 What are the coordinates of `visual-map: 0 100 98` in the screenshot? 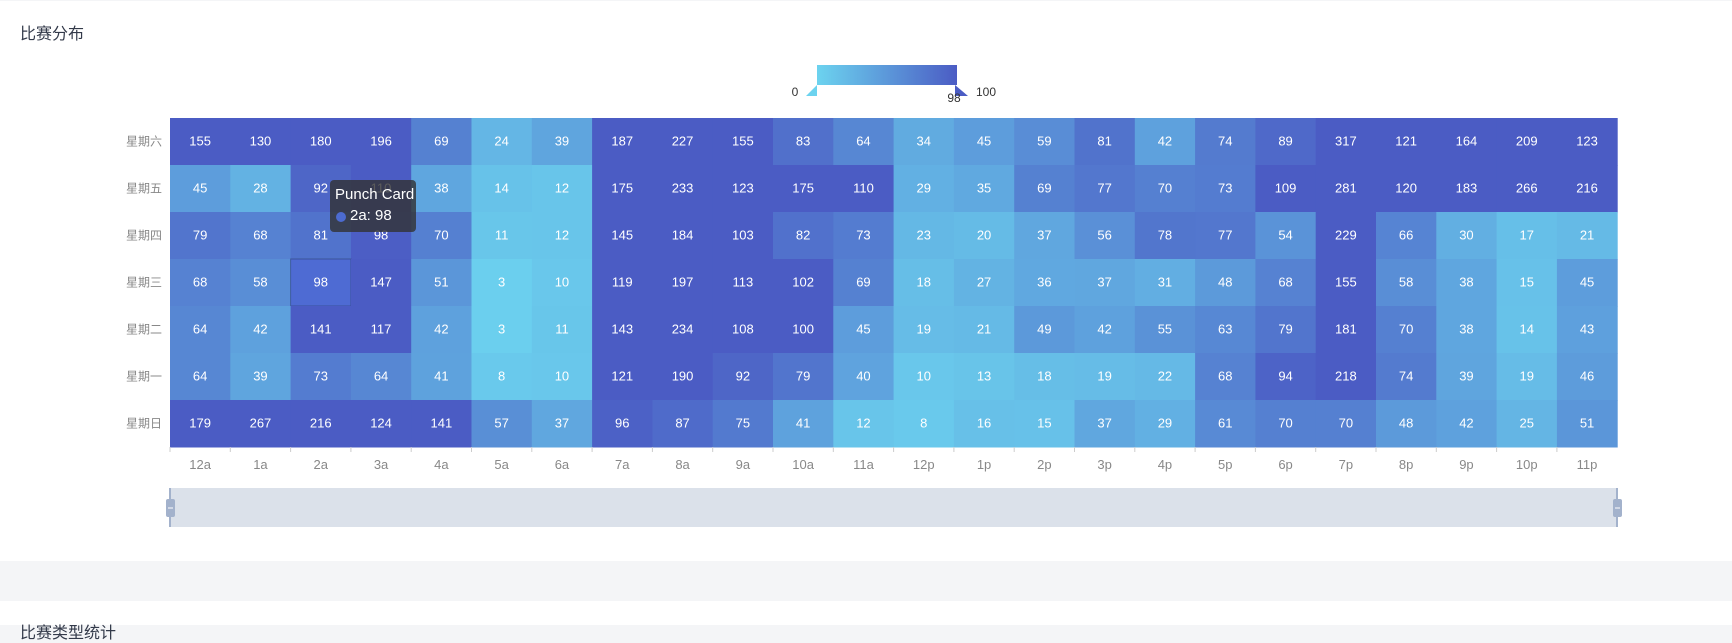 It's located at (894, 85).